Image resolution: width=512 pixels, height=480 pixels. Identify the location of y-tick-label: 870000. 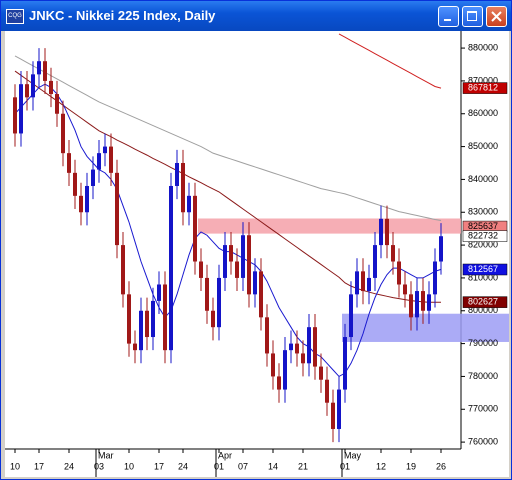
(483, 80).